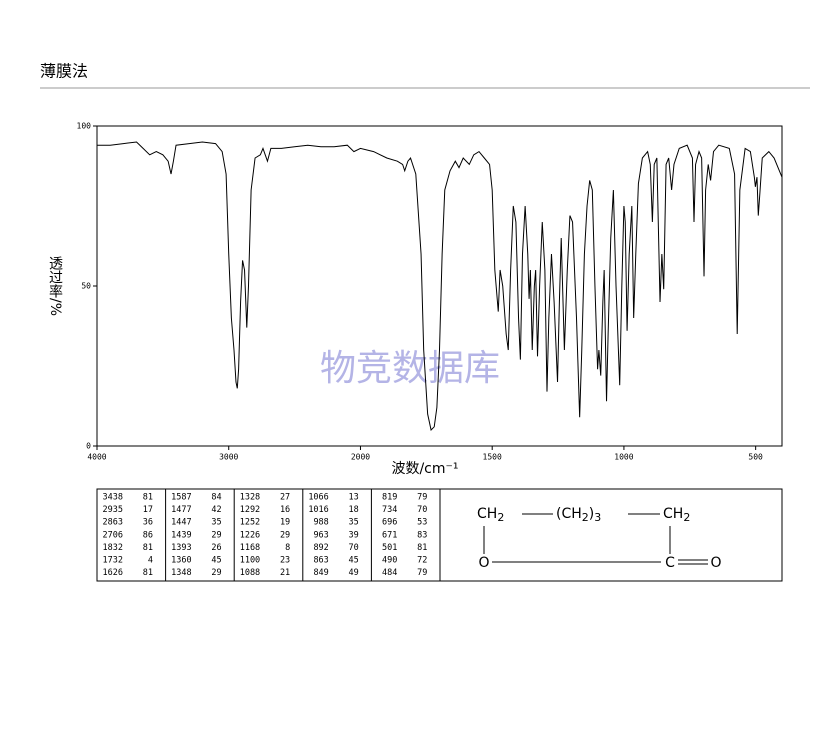 This screenshot has width=822, height=737. What do you see at coordinates (389, 498) in the screenshot?
I see `peak-wavenumber: 819` at bounding box center [389, 498].